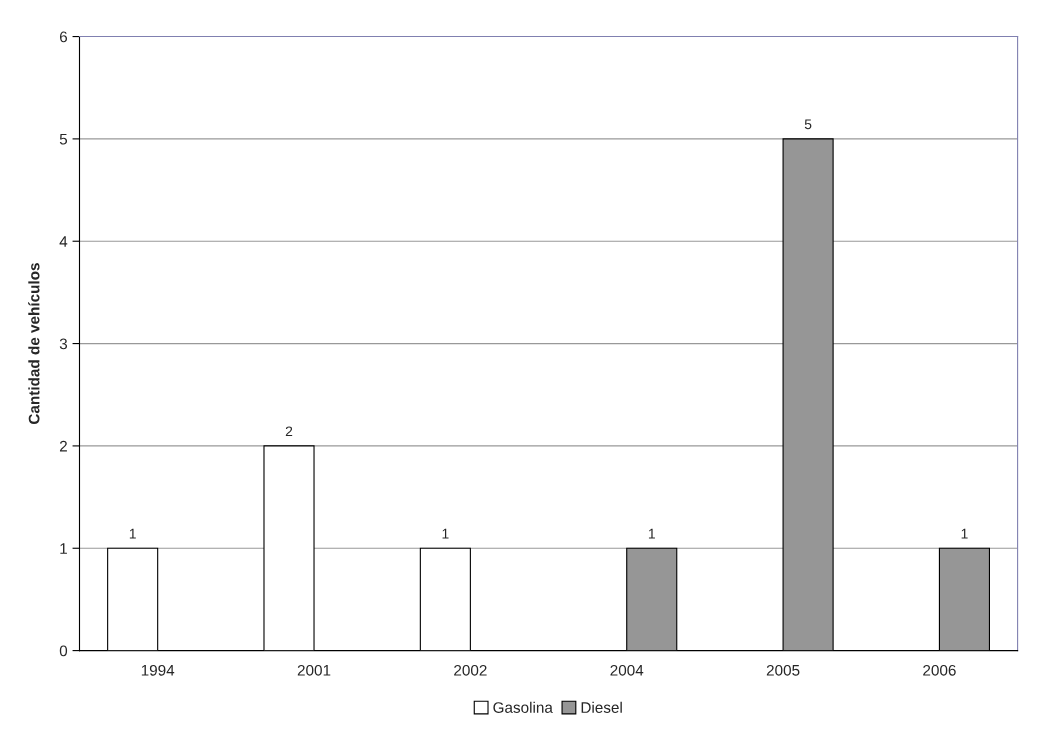 This screenshot has width=1060, height=731. What do you see at coordinates (627, 670) in the screenshot?
I see `x-tick-label: 2004` at bounding box center [627, 670].